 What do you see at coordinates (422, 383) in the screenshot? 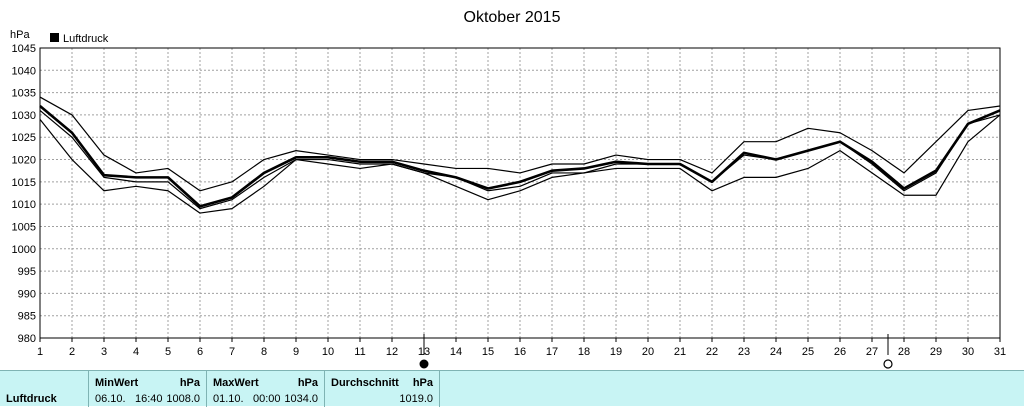
I see `avg-unit: hPa` at bounding box center [422, 383].